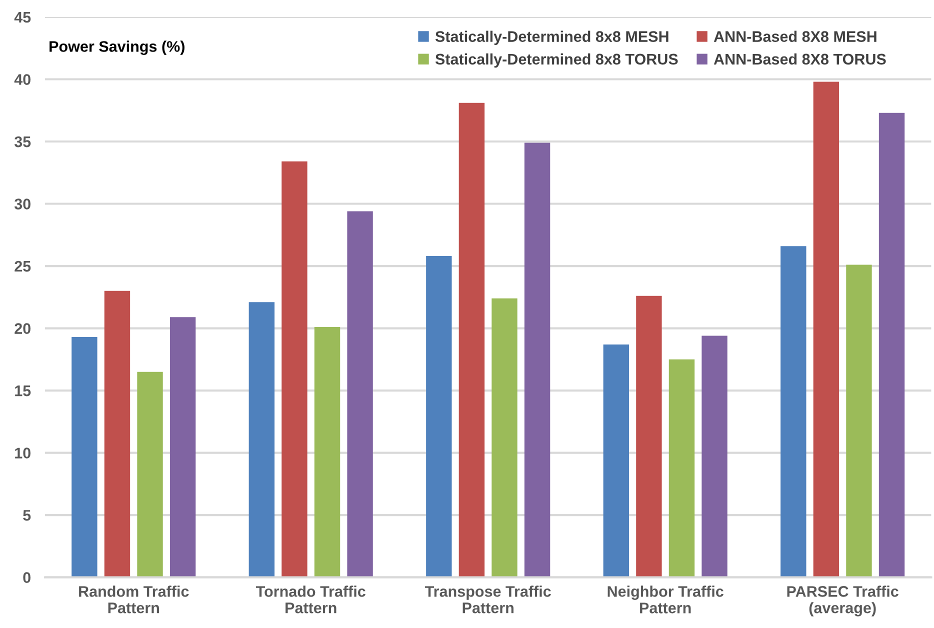 This screenshot has height=628, width=934. I want to click on y-tick-label: 30, so click(22, 204).